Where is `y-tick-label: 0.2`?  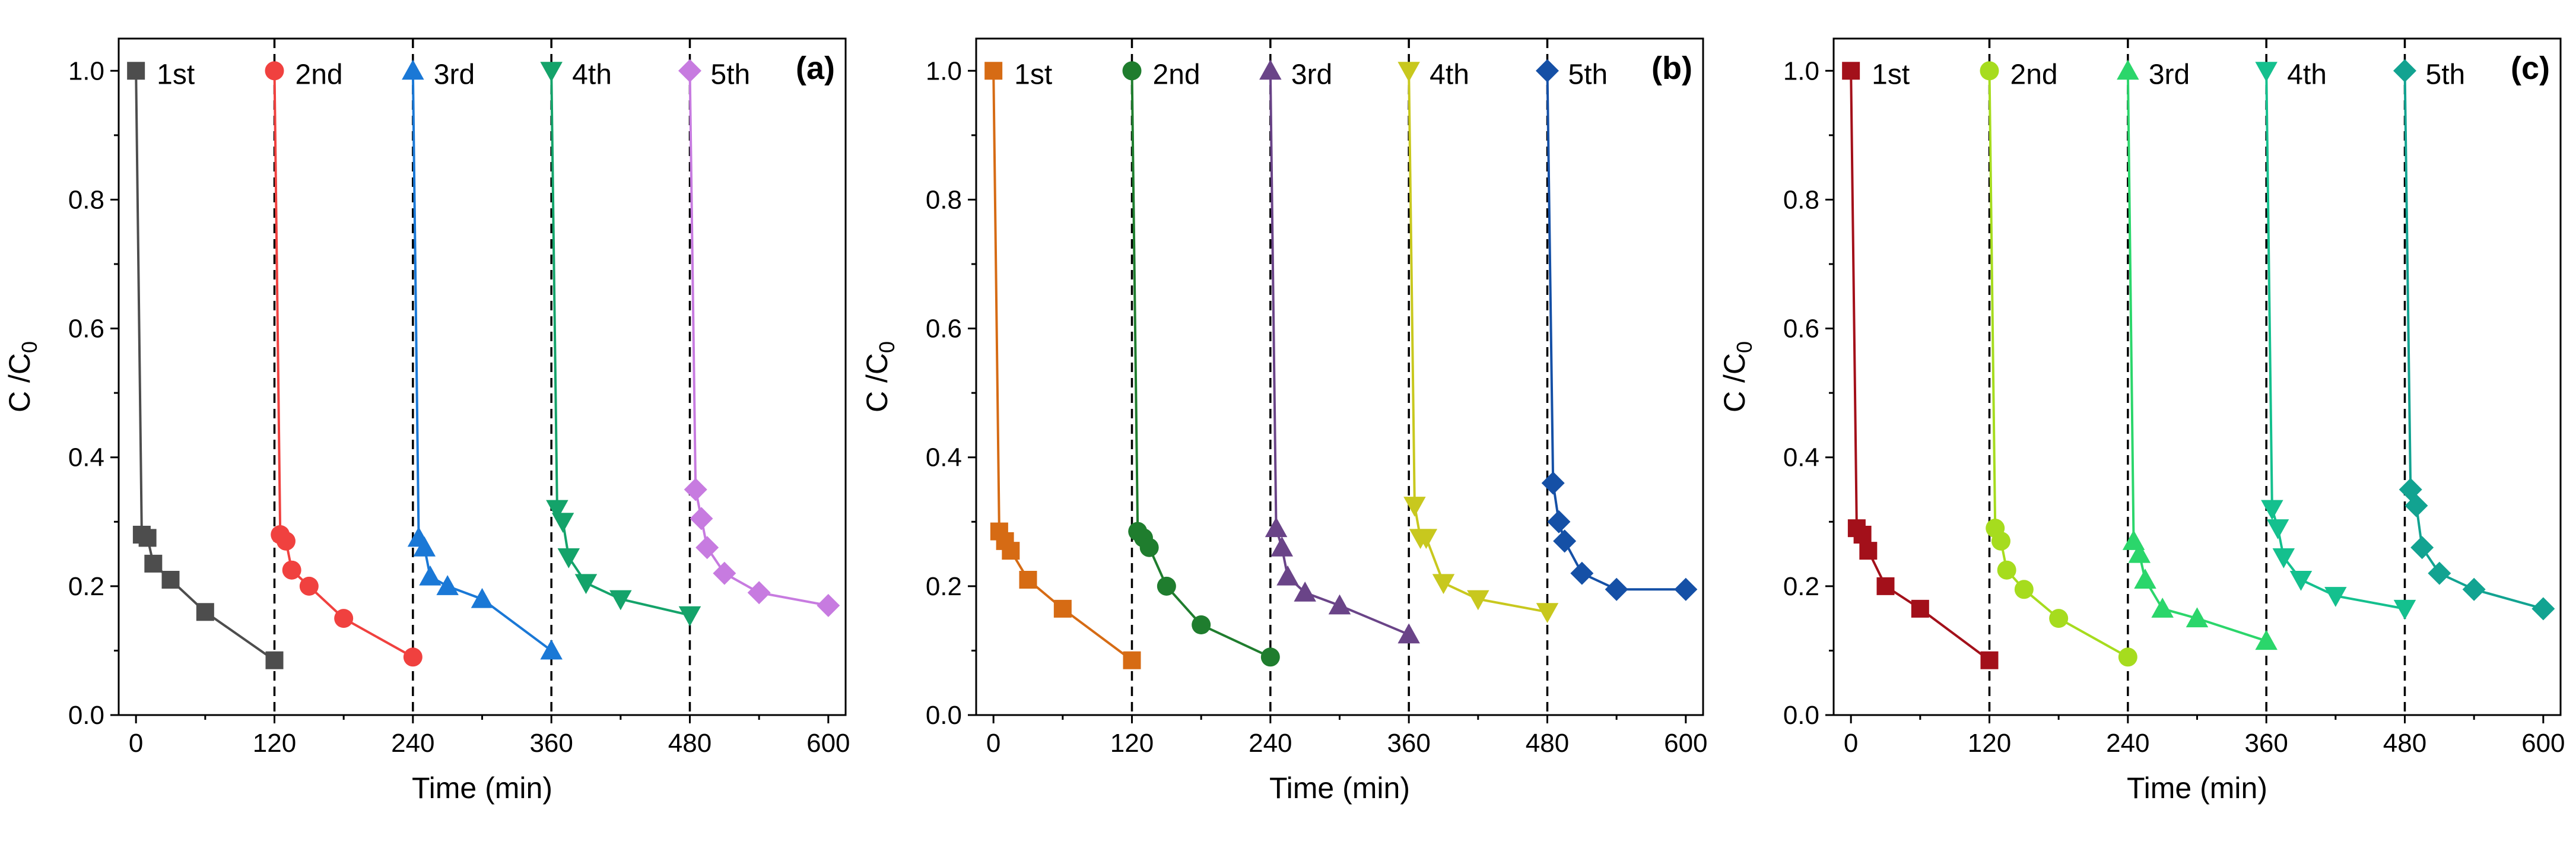
y-tick-label: 0.2 is located at coordinates (1801, 586).